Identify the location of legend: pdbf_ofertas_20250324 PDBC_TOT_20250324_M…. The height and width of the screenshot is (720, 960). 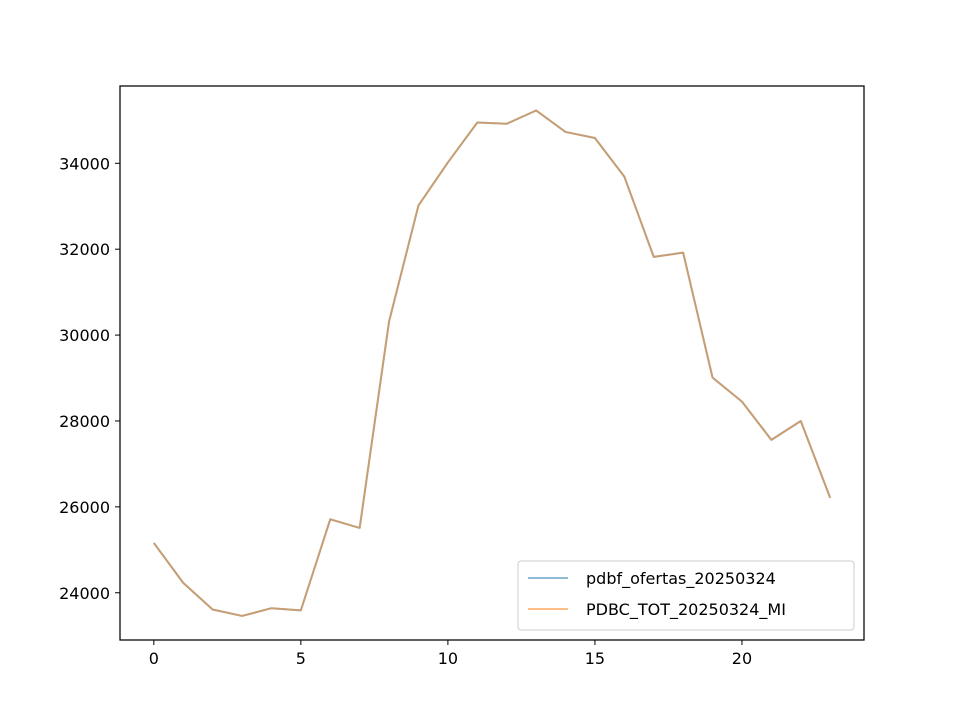
(686, 595).